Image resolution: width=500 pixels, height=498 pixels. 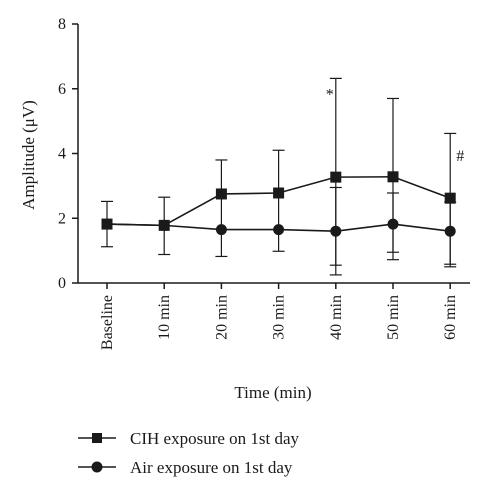 I want to click on y-tick-label: 8, so click(x=62, y=24).